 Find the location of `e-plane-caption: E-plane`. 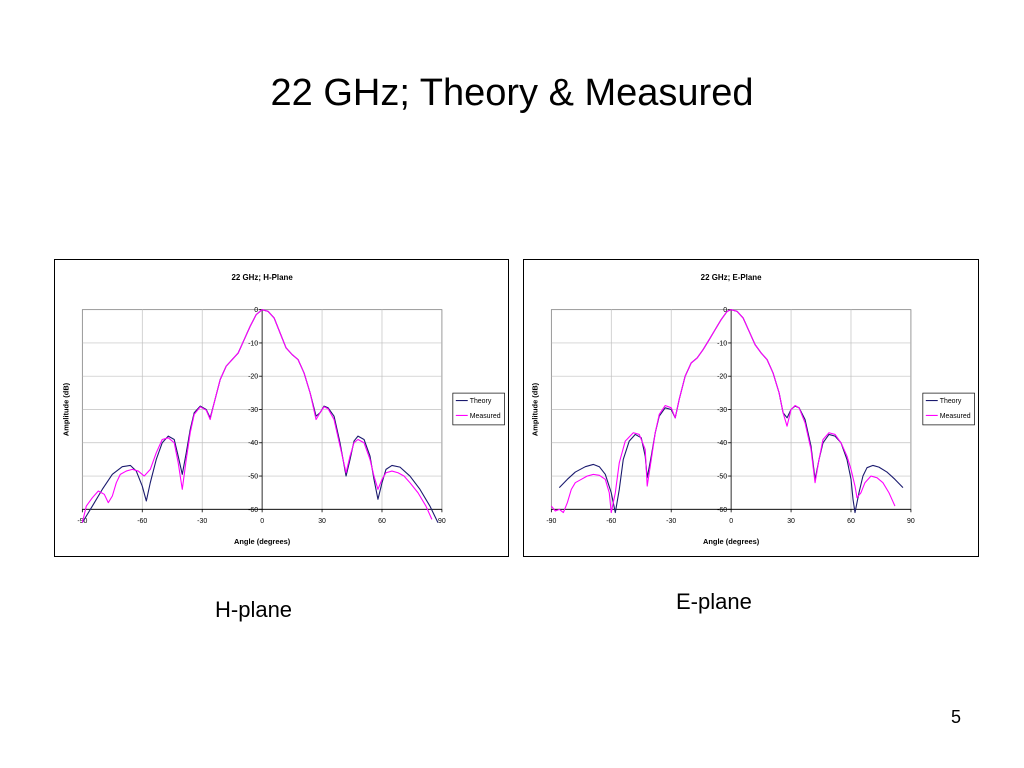

e-plane-caption: E-plane is located at coordinates (714, 601).